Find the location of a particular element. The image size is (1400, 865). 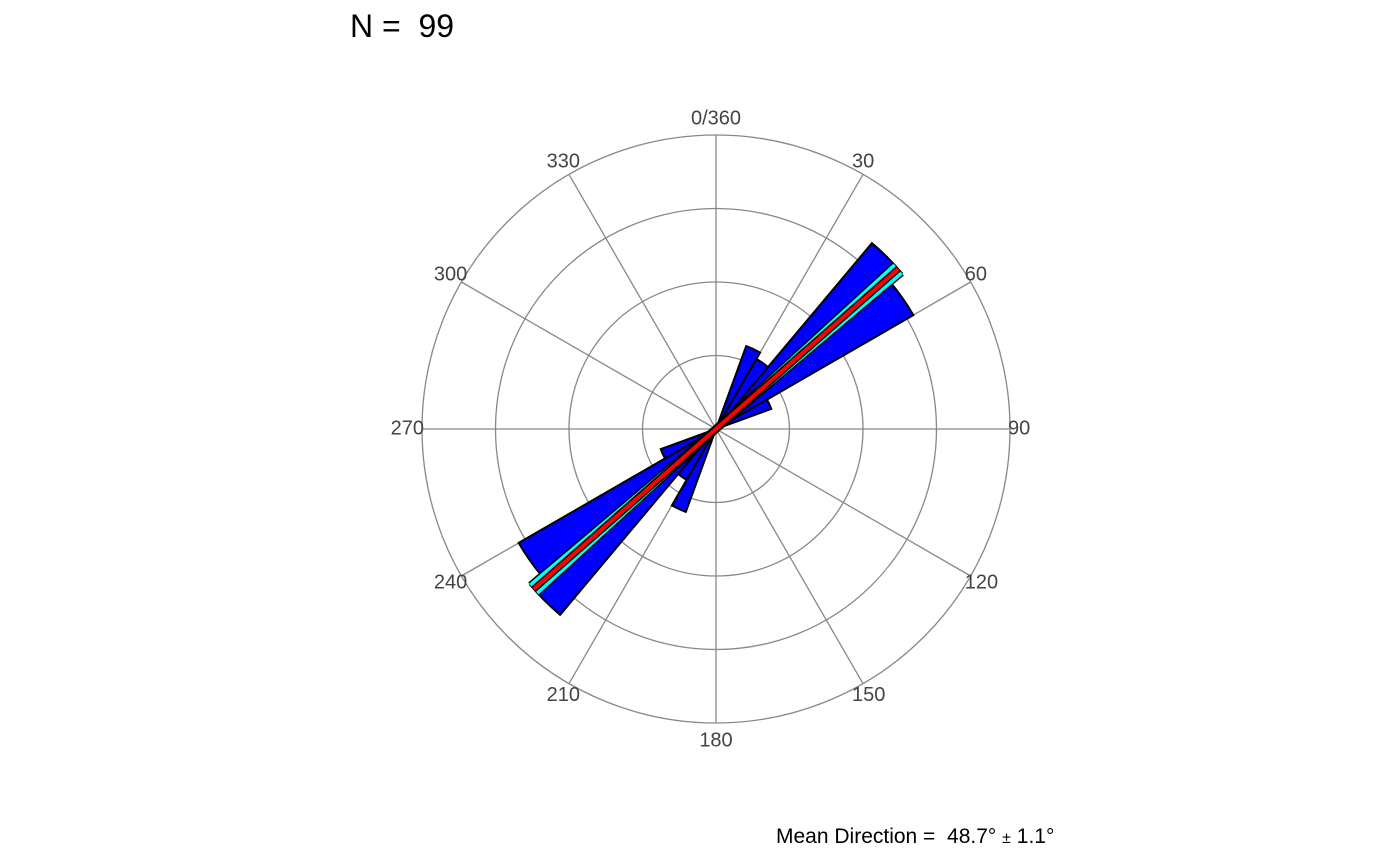

chart-title: N = 99 is located at coordinates (402, 26).